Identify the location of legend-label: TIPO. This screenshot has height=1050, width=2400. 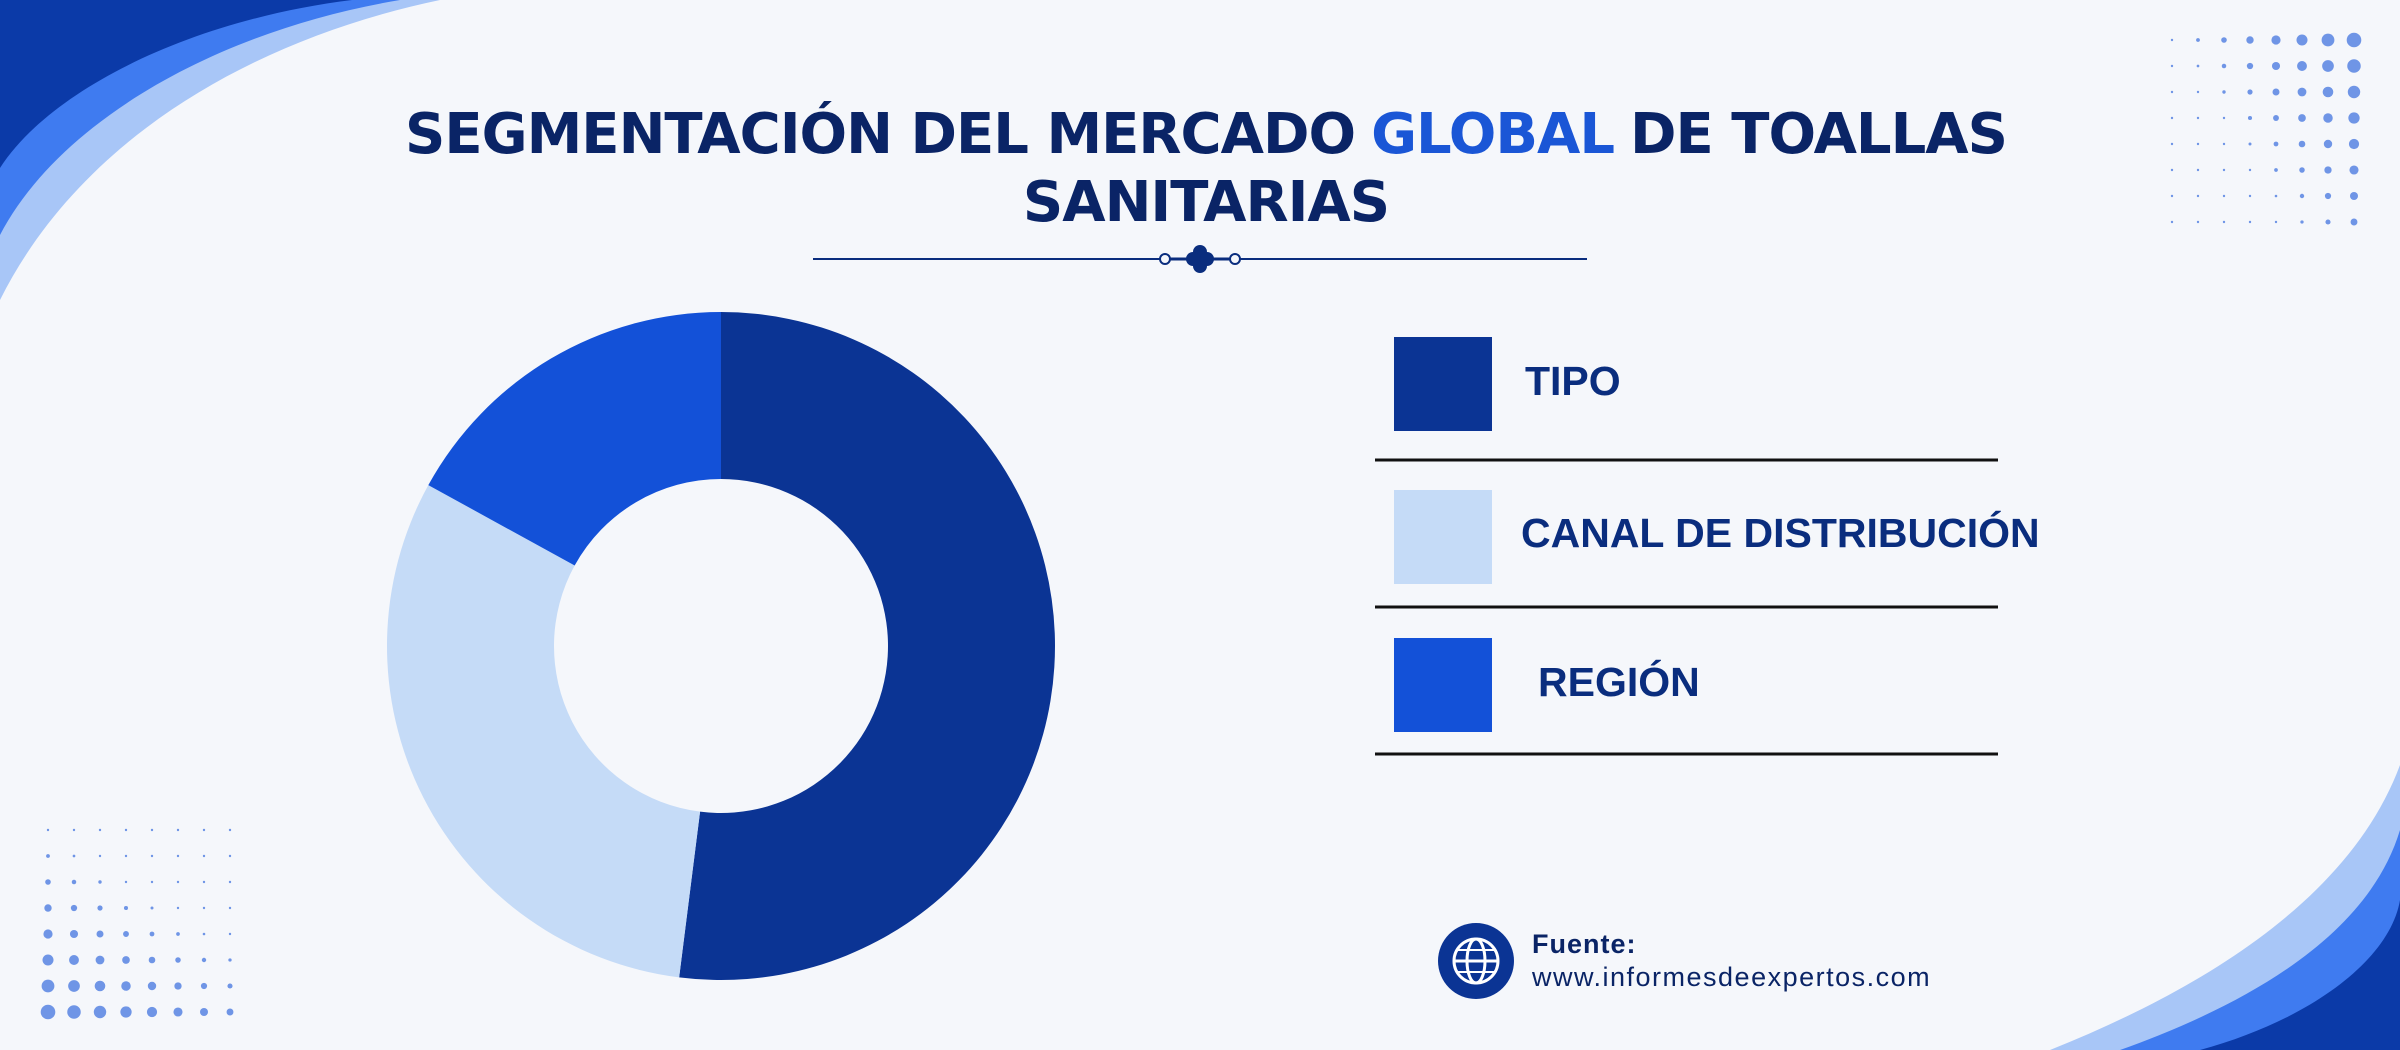
(1573, 381).